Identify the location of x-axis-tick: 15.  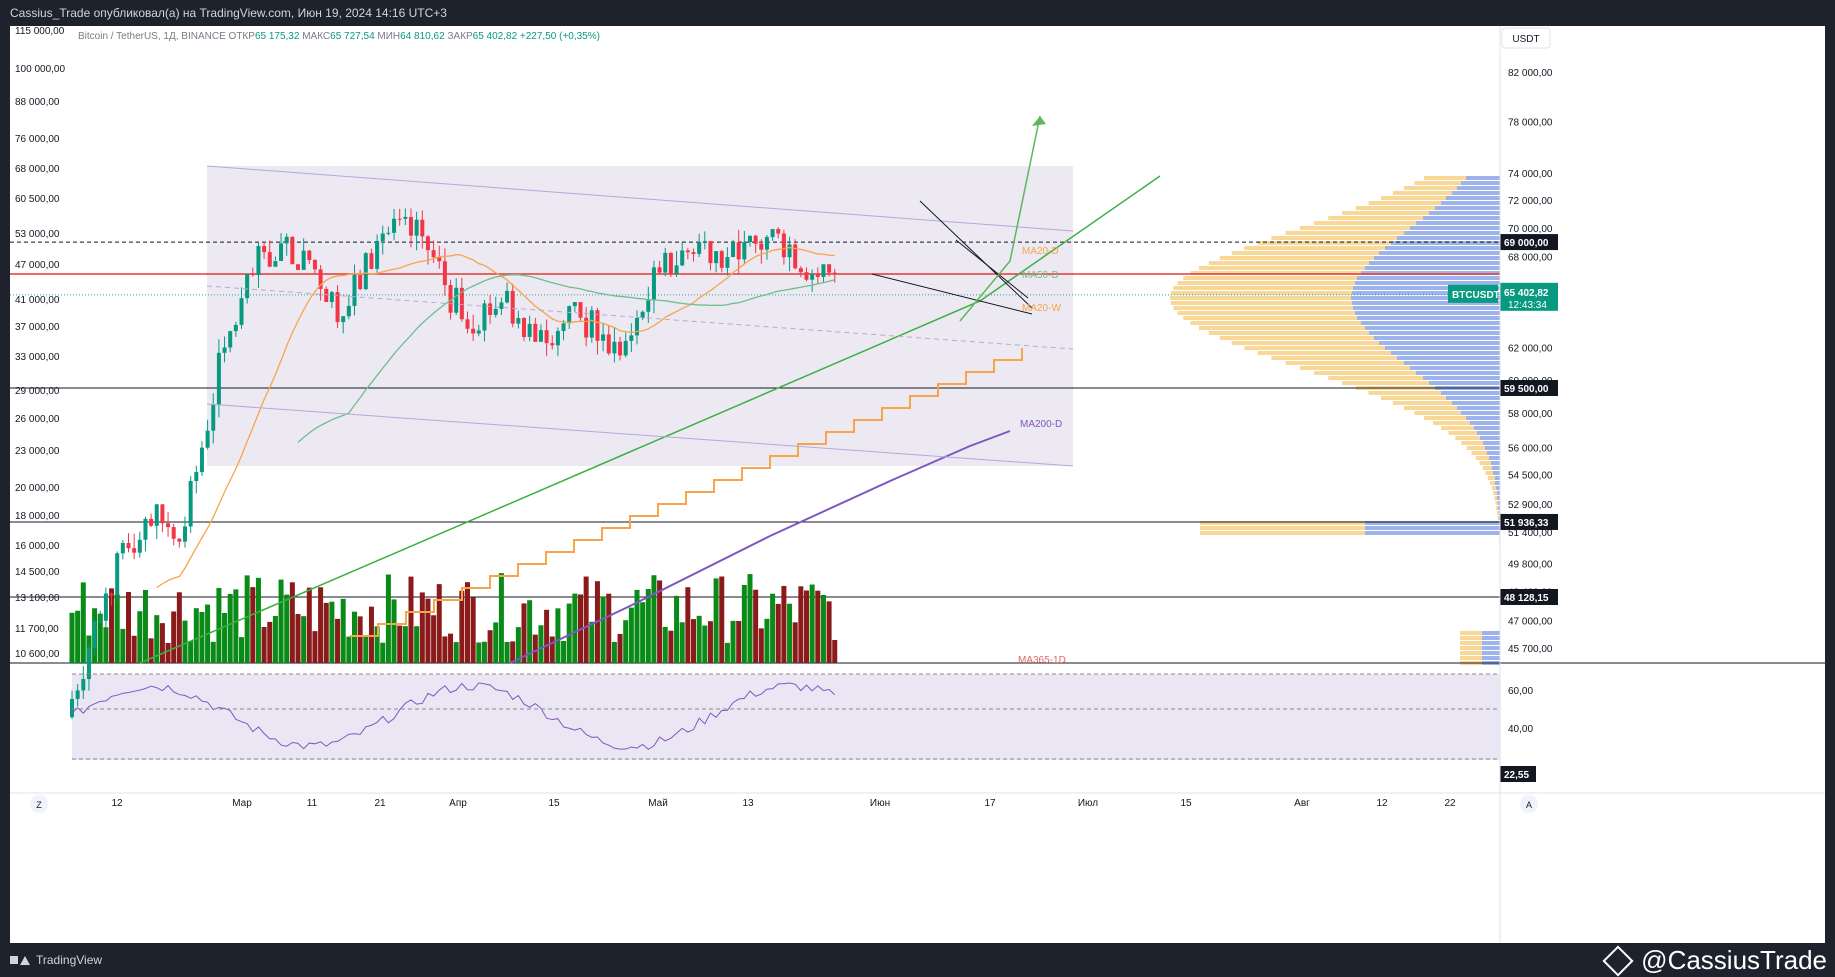
(1186, 803).